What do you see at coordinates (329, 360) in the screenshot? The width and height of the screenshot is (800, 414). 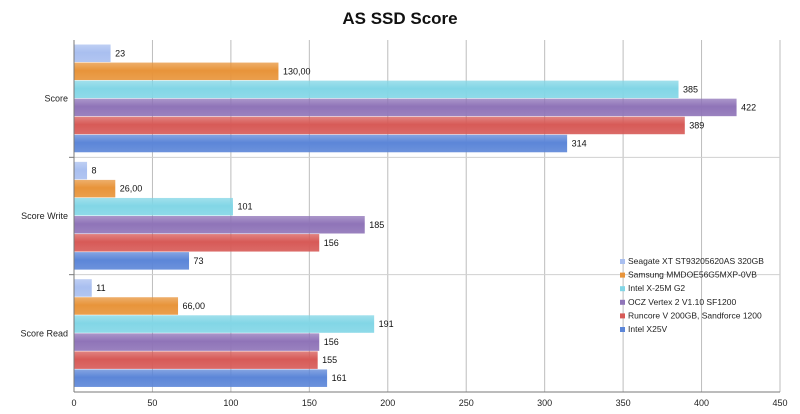 I see `data-label: 155` at bounding box center [329, 360].